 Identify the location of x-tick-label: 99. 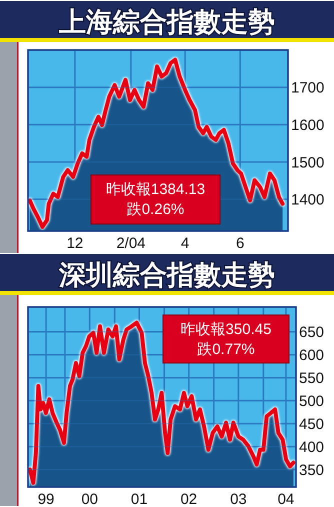
(46, 499).